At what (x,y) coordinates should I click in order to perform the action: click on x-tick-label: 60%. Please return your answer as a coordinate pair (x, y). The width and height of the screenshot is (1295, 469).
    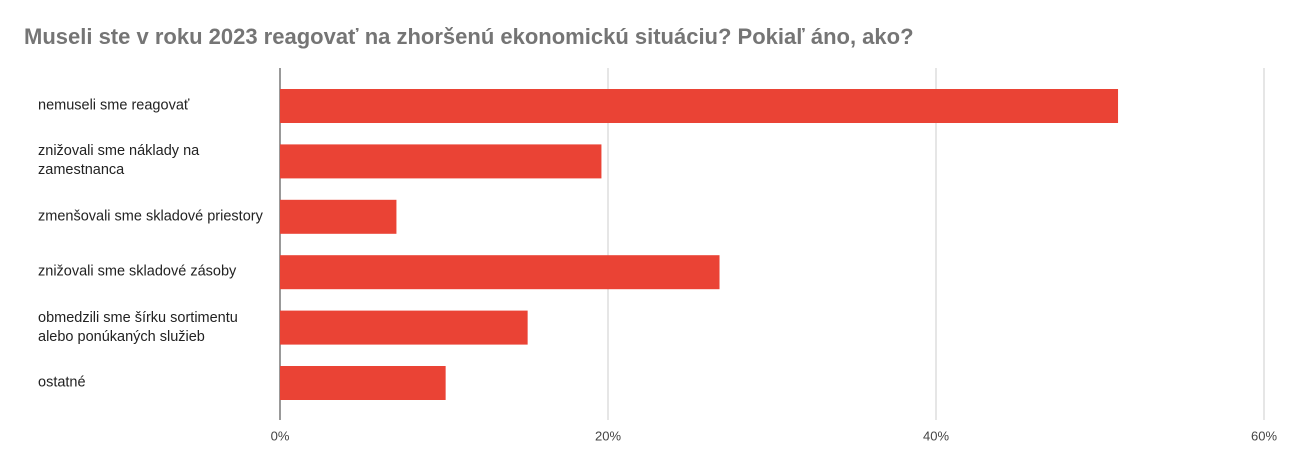
    Looking at the image, I should click on (1264, 435).